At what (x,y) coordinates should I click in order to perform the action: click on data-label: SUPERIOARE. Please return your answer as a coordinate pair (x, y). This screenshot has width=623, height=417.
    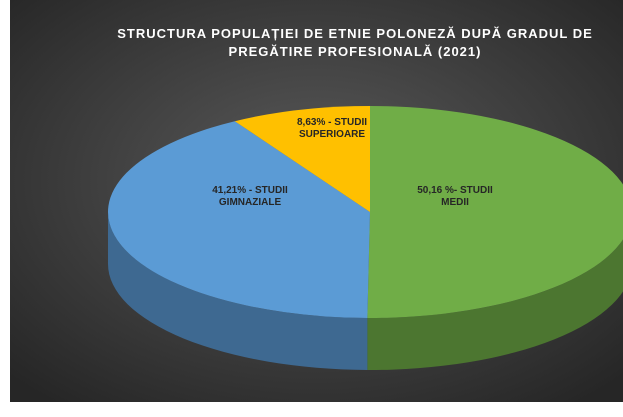
    Looking at the image, I should click on (332, 134).